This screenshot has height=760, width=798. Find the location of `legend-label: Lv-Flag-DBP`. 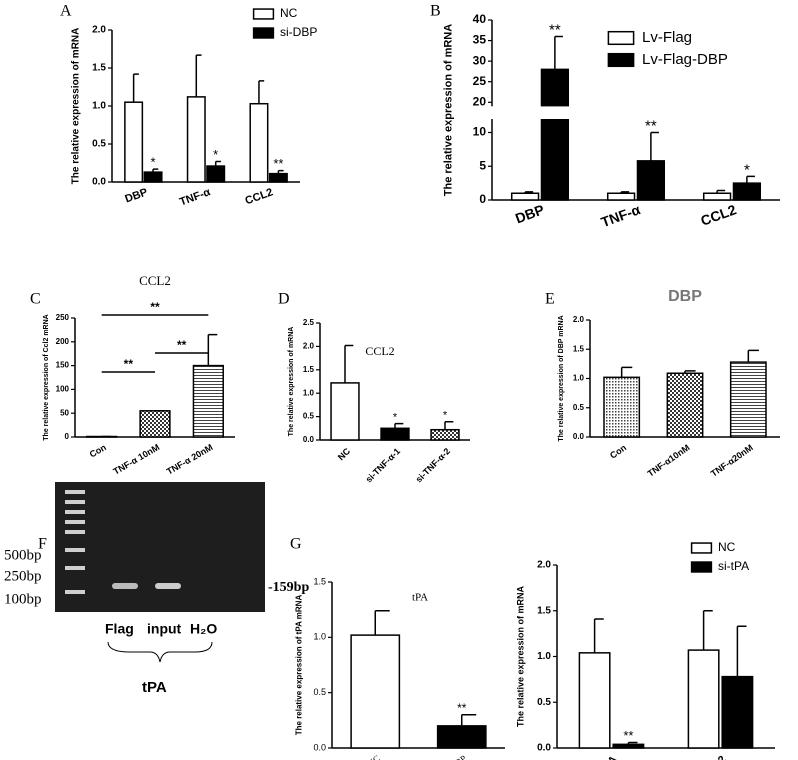

legend-label: Lv-Flag-DBP is located at coordinates (685, 59).